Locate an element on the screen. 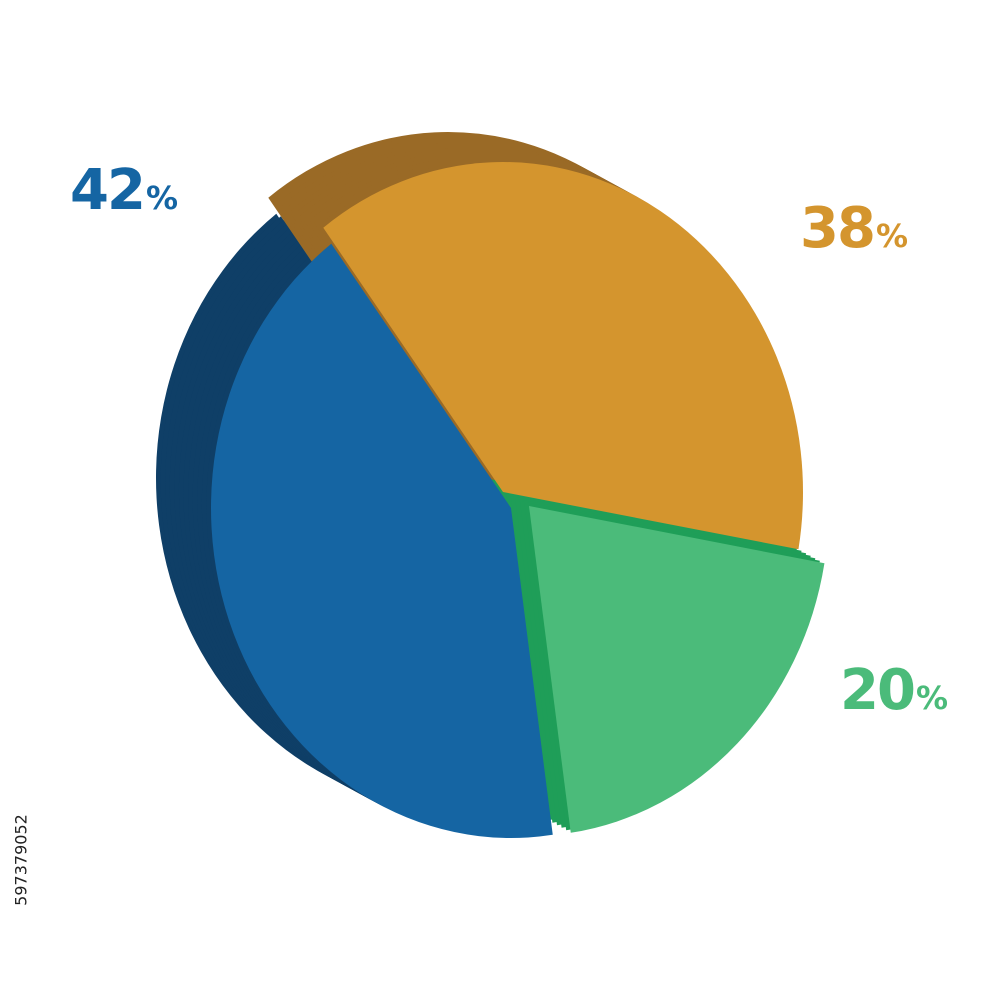 This screenshot has height=1000, width=1000. slice-label-42: 42% is located at coordinates (124, 190).